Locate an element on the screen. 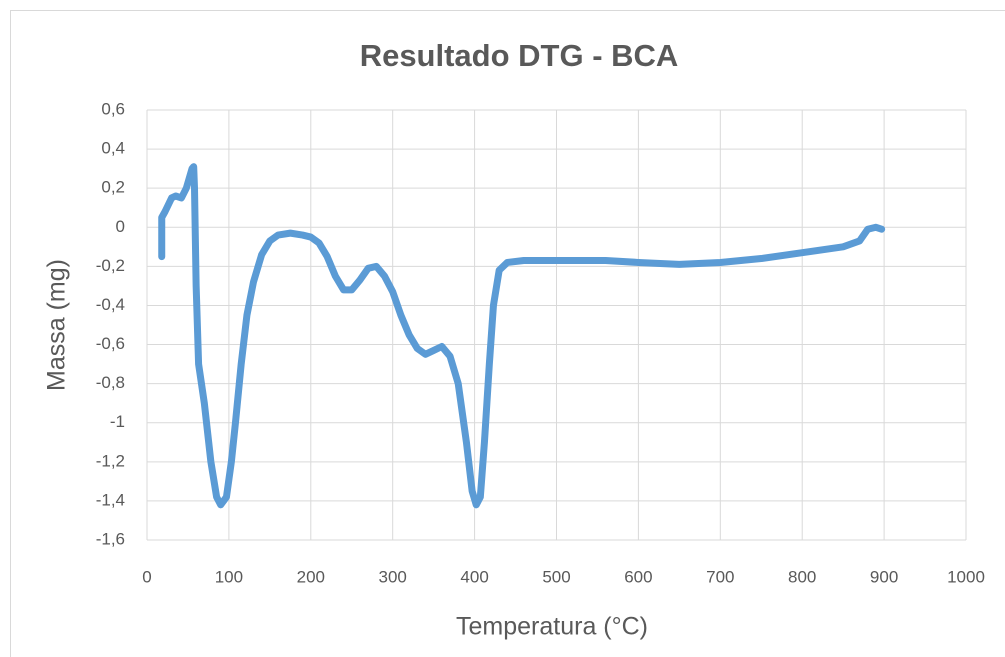 The image size is (1005, 657). x-tick-label: 500 is located at coordinates (556, 576).